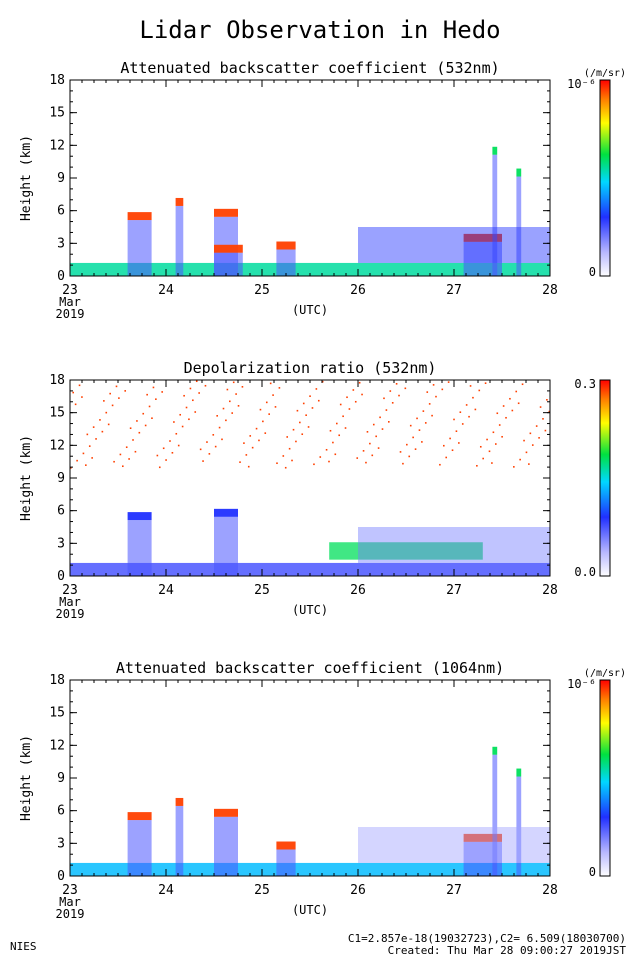 Image resolution: width=640 pixels, height=960 pixels. What do you see at coordinates (592, 872) in the screenshot?
I see `colorbar-min-label: 0` at bounding box center [592, 872].